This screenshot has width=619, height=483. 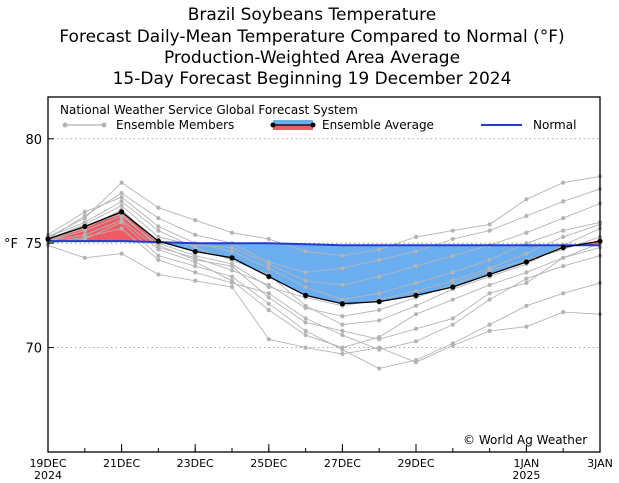 I want to click on legend-members-marker, so click(x=65, y=125).